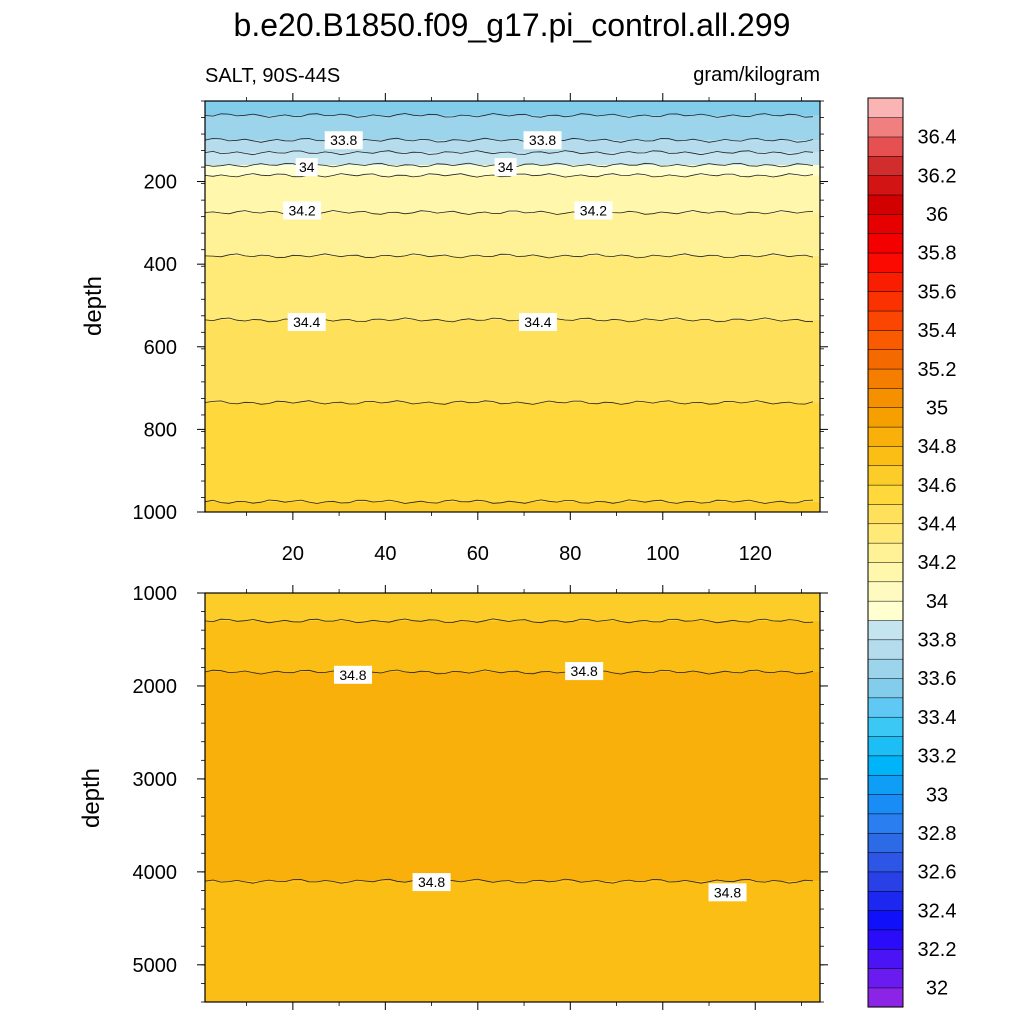 The height and width of the screenshot is (1024, 1024). What do you see at coordinates (307, 167) in the screenshot?
I see `contour-label: 34` at bounding box center [307, 167].